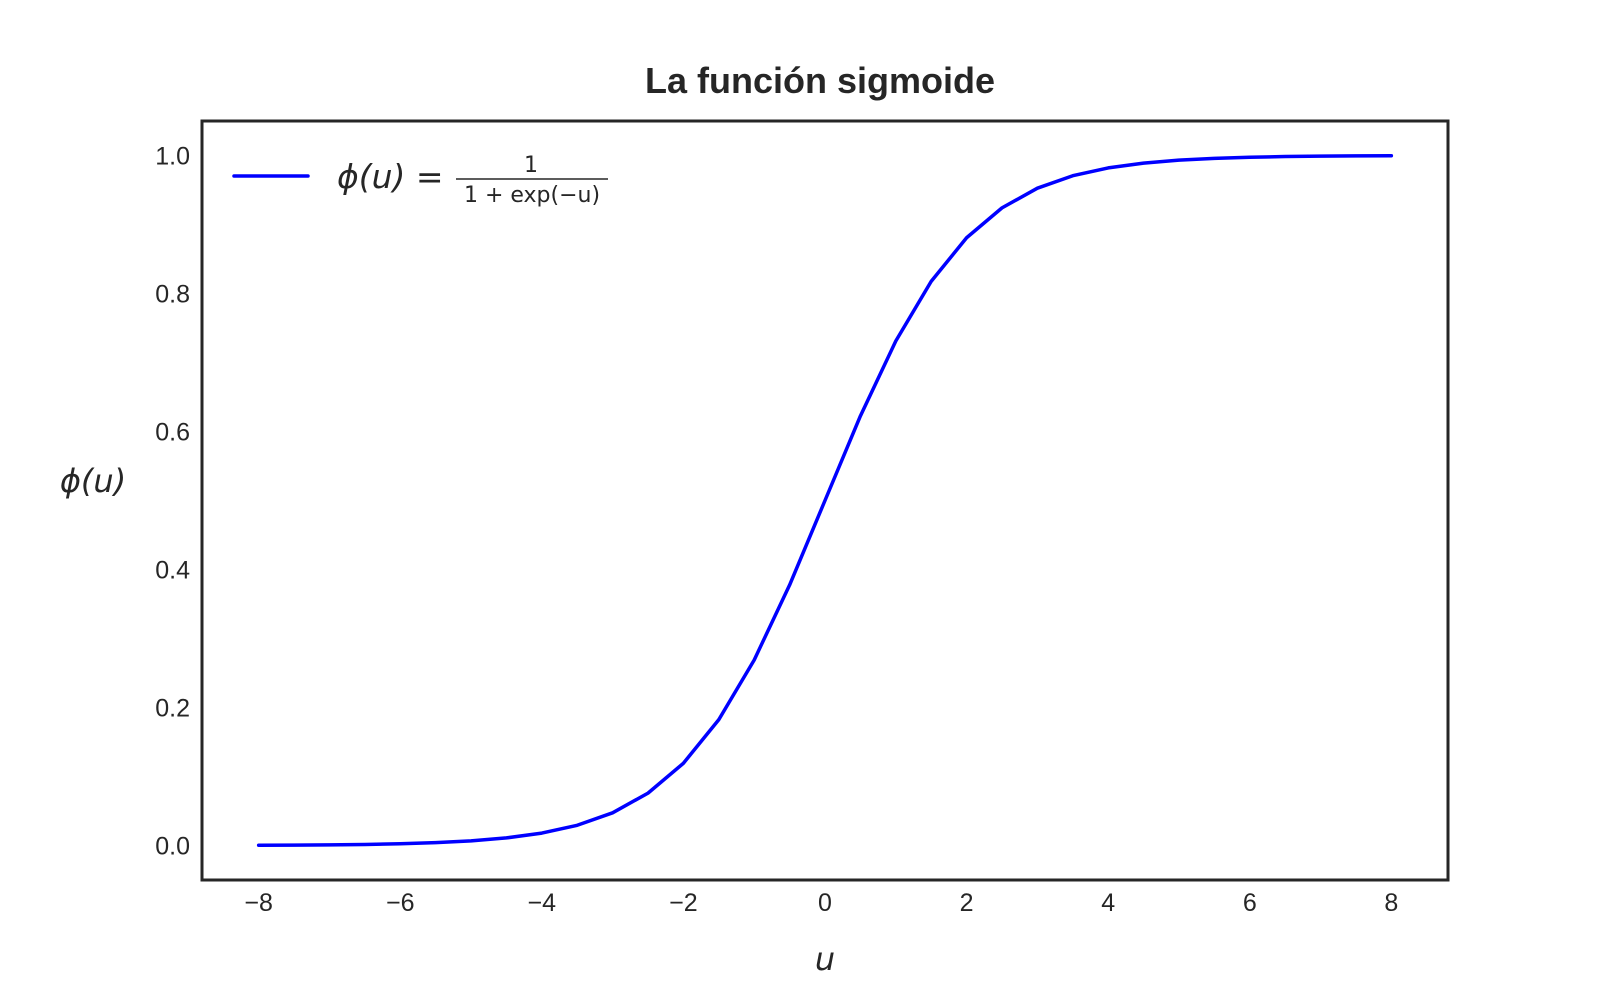 The height and width of the screenshot is (1000, 1600). What do you see at coordinates (172, 157) in the screenshot?
I see `y-tick-label: 1.0` at bounding box center [172, 157].